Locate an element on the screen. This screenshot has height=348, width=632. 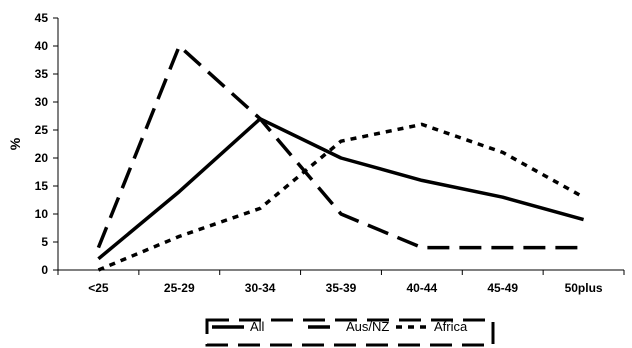
x-tick-label: 50plus is located at coordinates (584, 288).